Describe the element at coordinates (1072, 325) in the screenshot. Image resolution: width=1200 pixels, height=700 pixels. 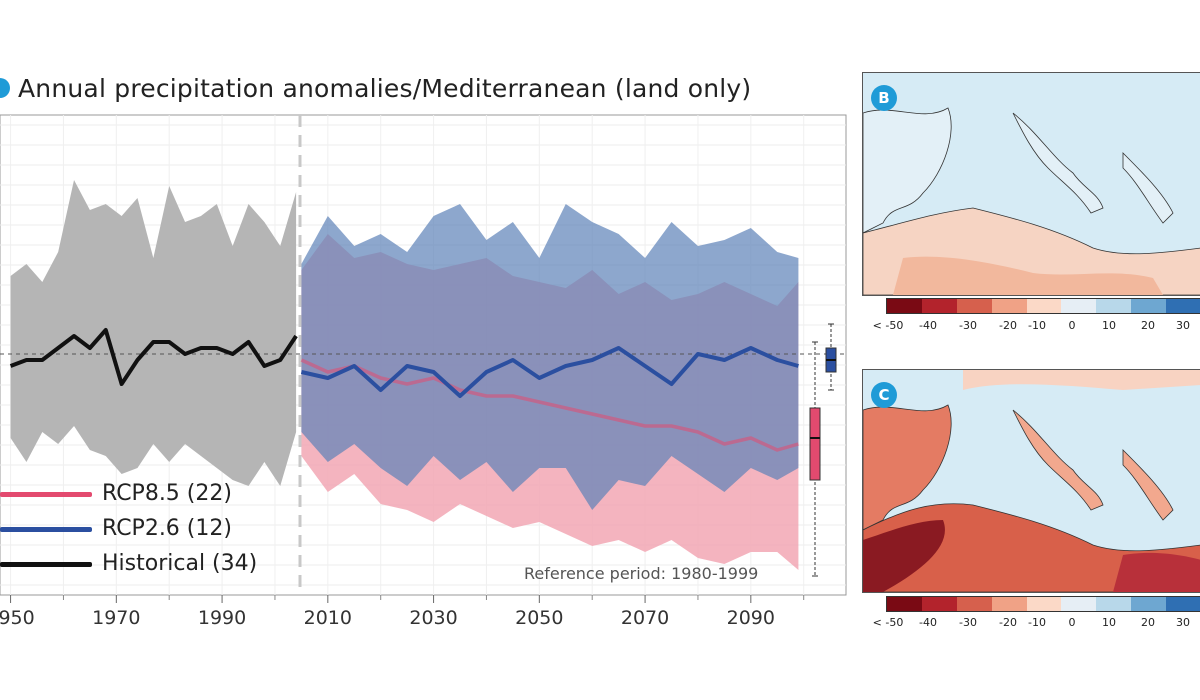
I see `colorbar-b-label: 0` at that location.